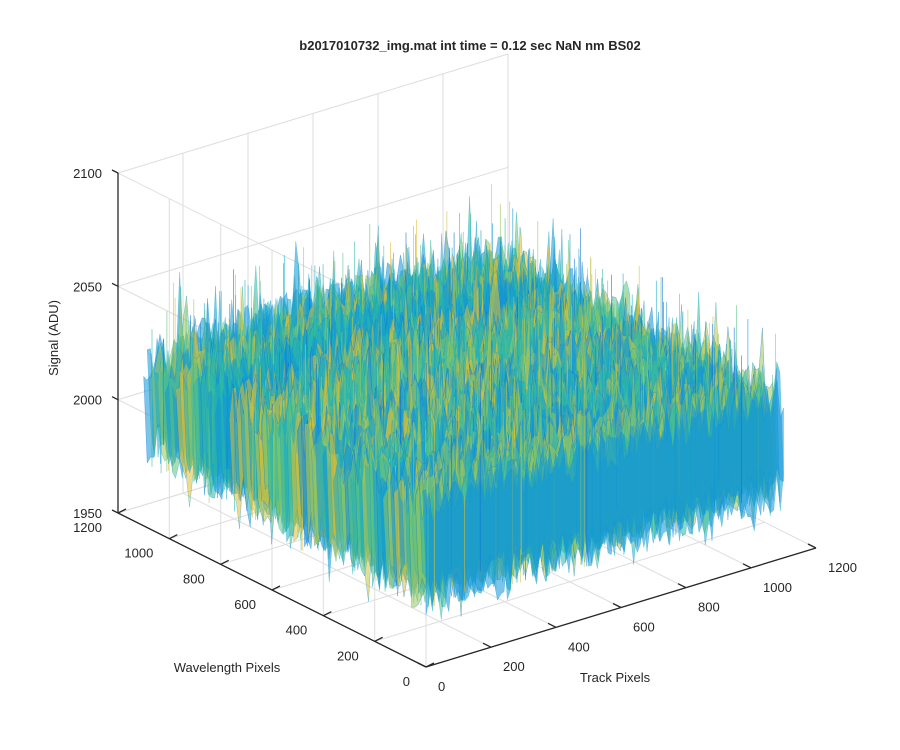 This screenshot has height=750, width=900. What do you see at coordinates (441, 686) in the screenshot?
I see `x-tick-label: 0` at bounding box center [441, 686].